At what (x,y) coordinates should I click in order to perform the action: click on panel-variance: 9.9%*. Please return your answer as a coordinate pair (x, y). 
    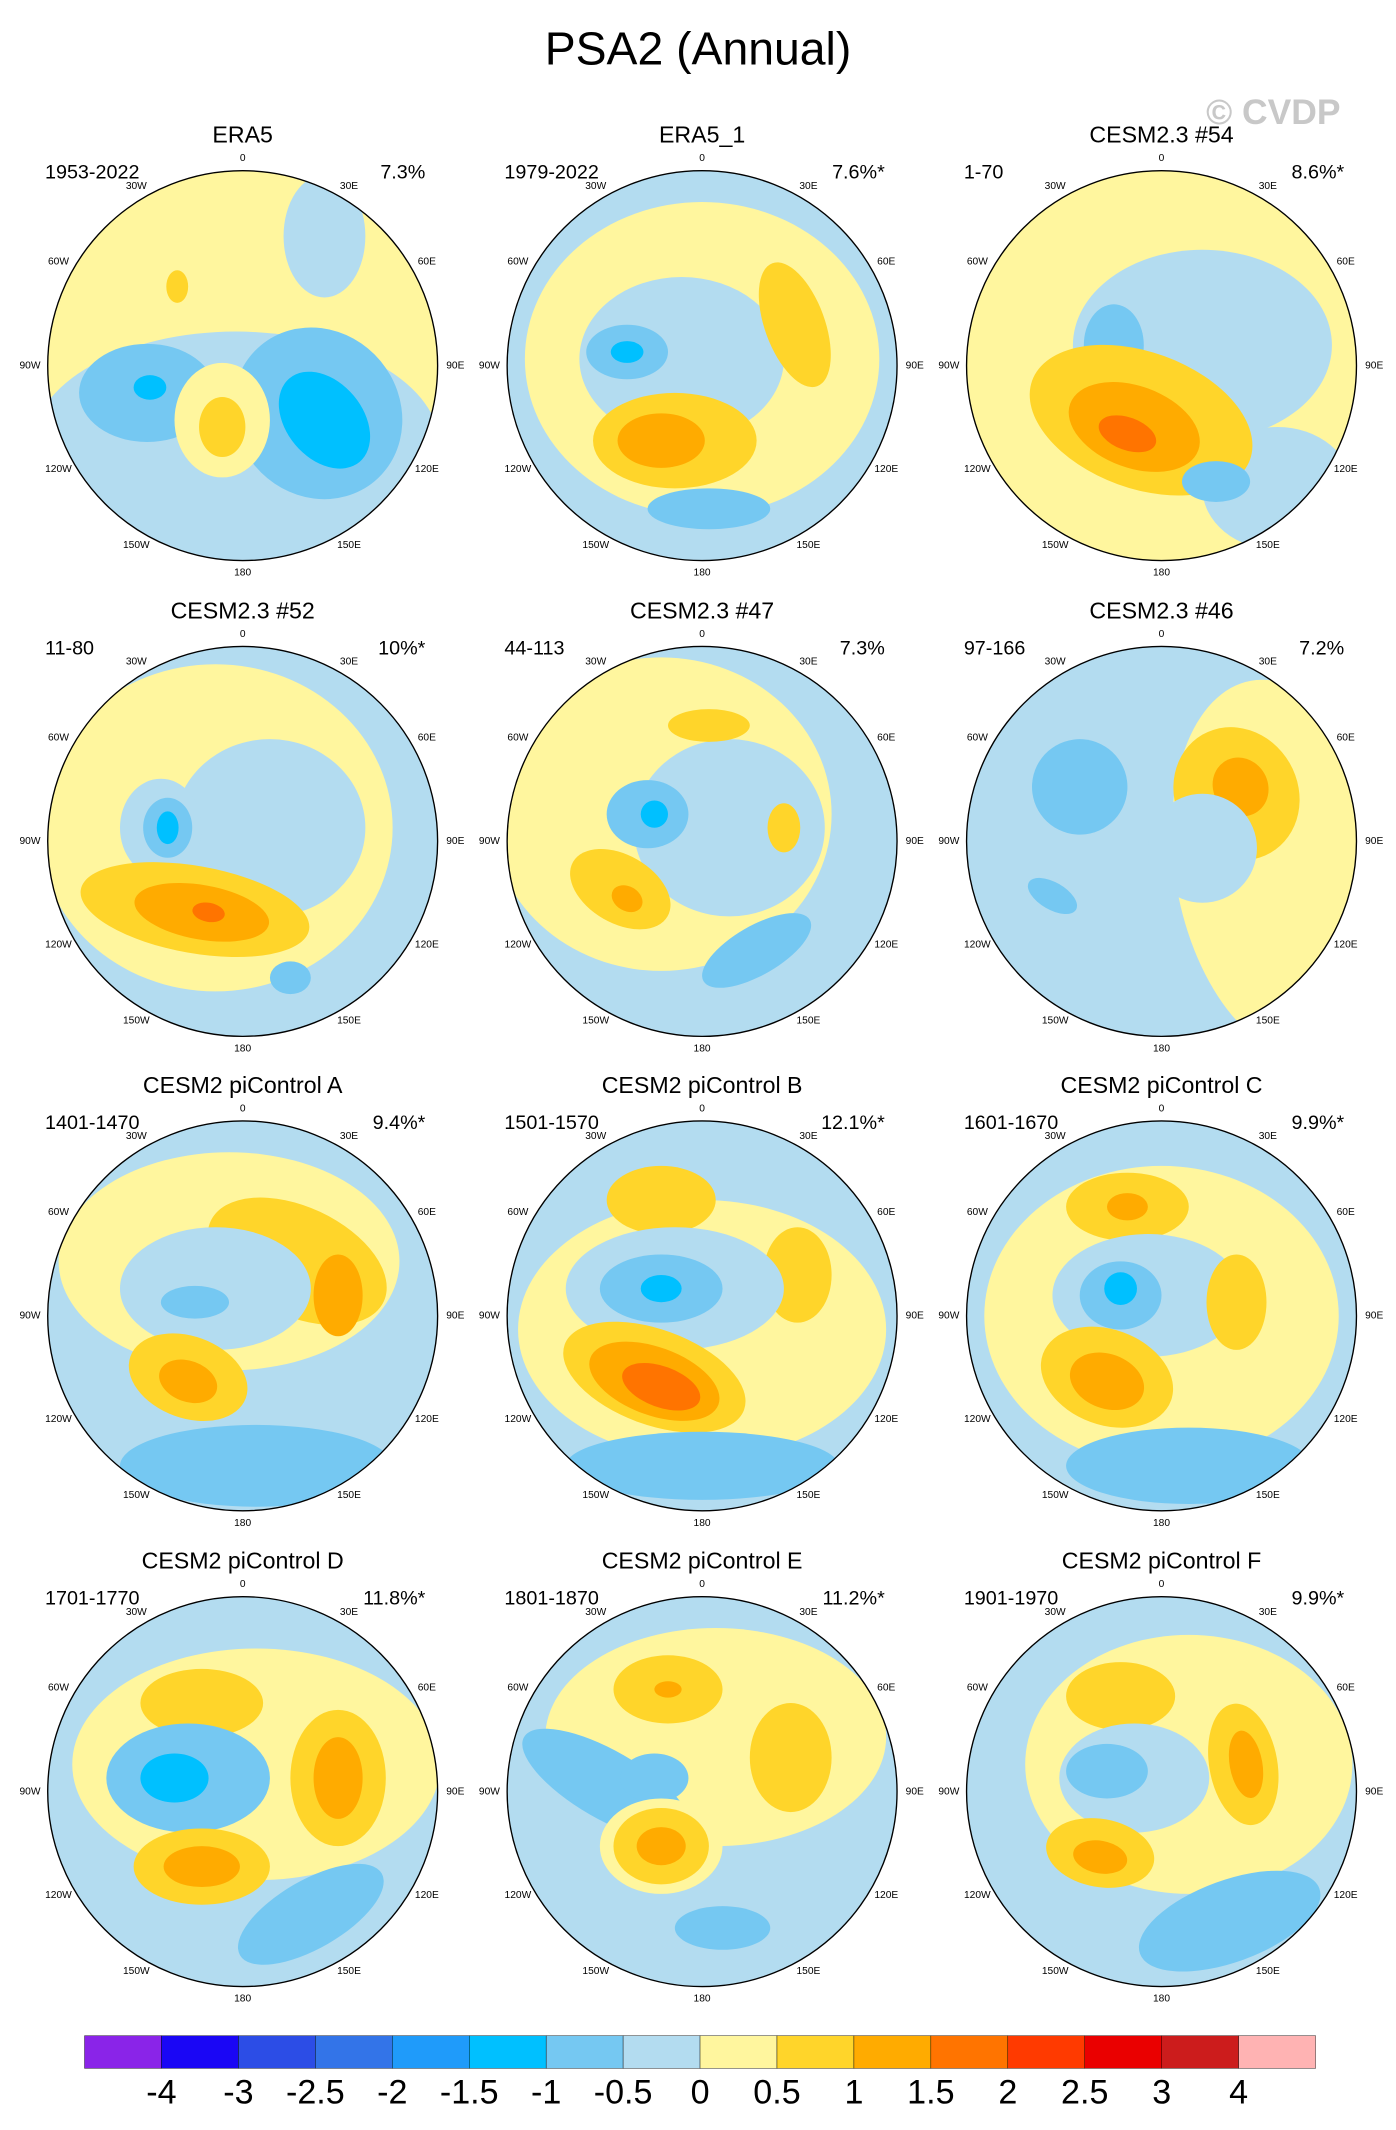
    Looking at the image, I should click on (1317, 1599).